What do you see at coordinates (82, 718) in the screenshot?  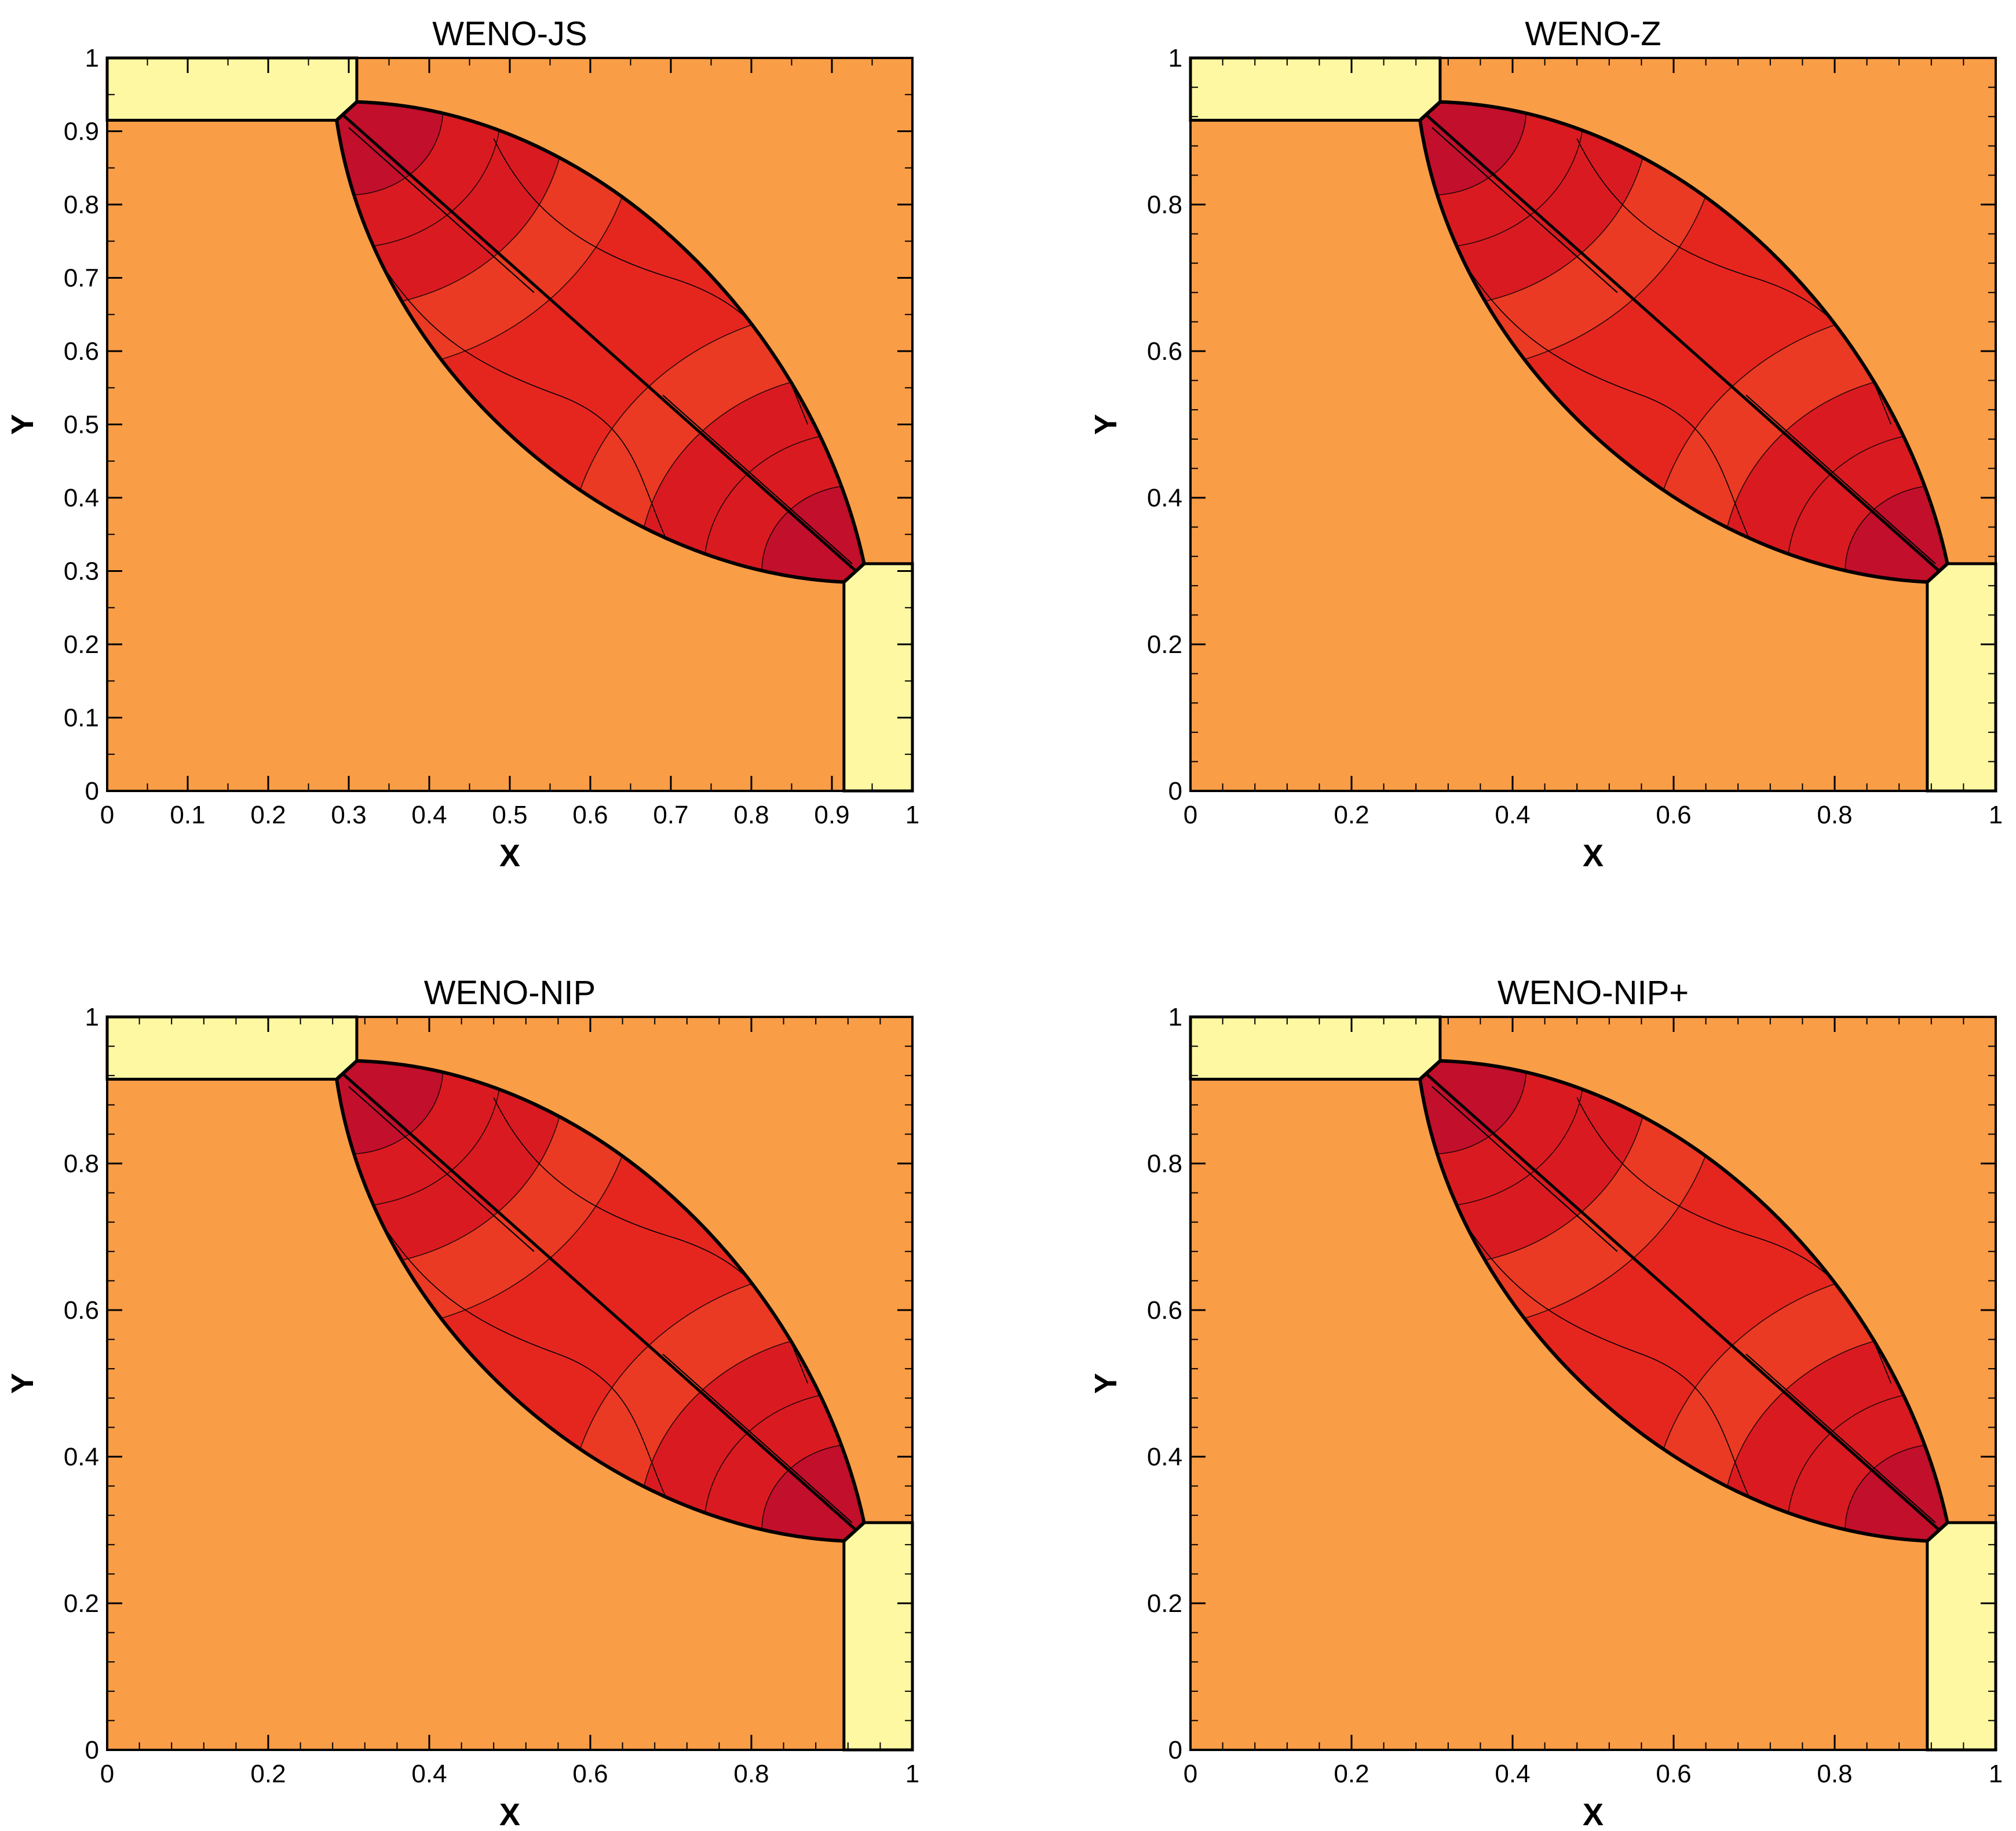 I see `y-tick-label: 0.1` at bounding box center [82, 718].